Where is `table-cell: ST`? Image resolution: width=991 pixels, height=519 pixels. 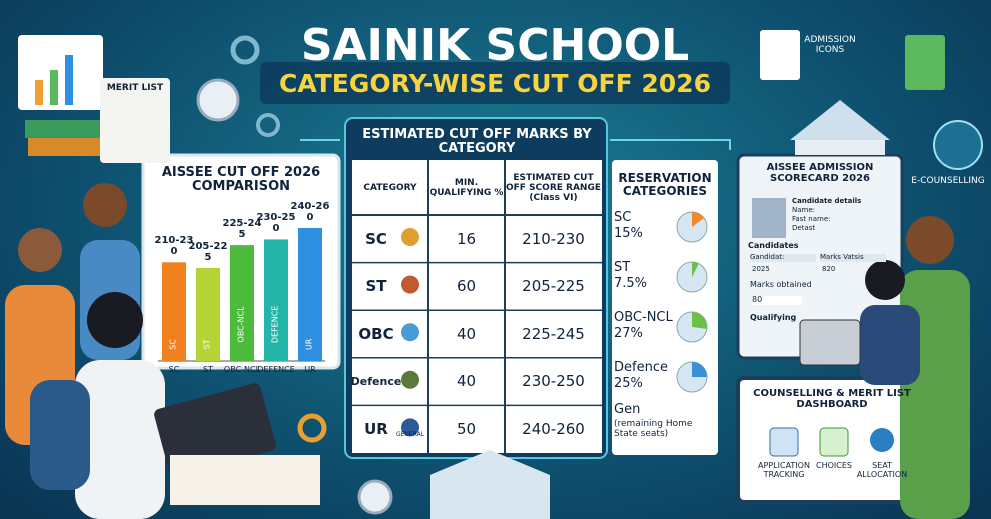
table-cell: ST is located at coordinates (376, 286).